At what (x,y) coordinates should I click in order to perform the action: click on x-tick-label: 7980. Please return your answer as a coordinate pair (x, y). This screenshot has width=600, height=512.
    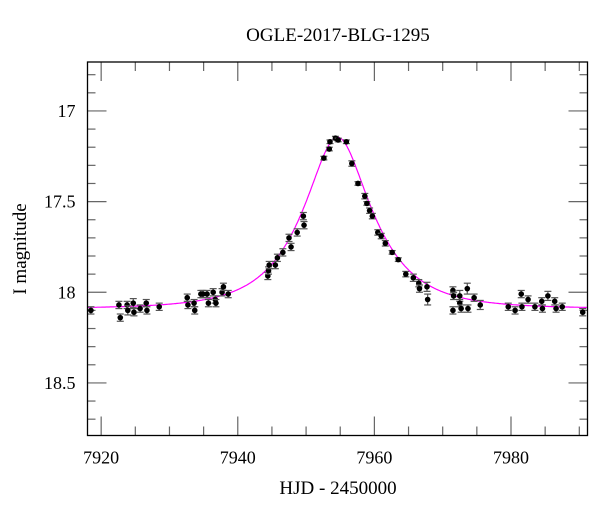
    Looking at the image, I should click on (511, 458).